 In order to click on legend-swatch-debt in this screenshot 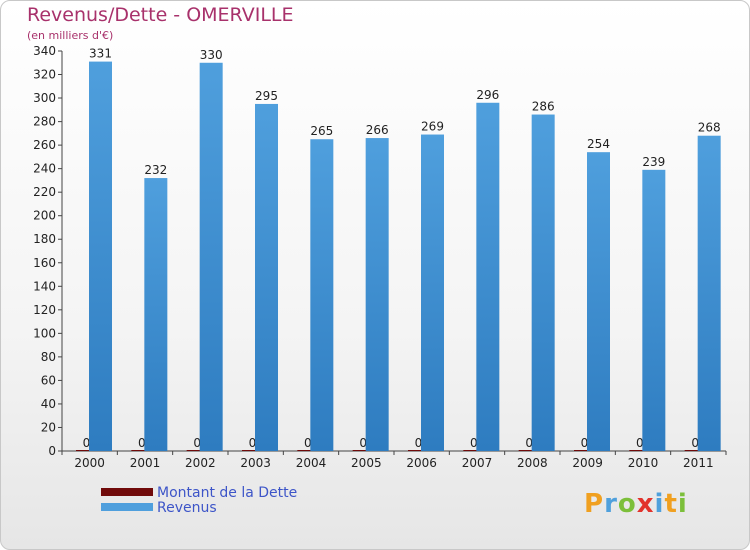, I will do `click(127, 492)`.